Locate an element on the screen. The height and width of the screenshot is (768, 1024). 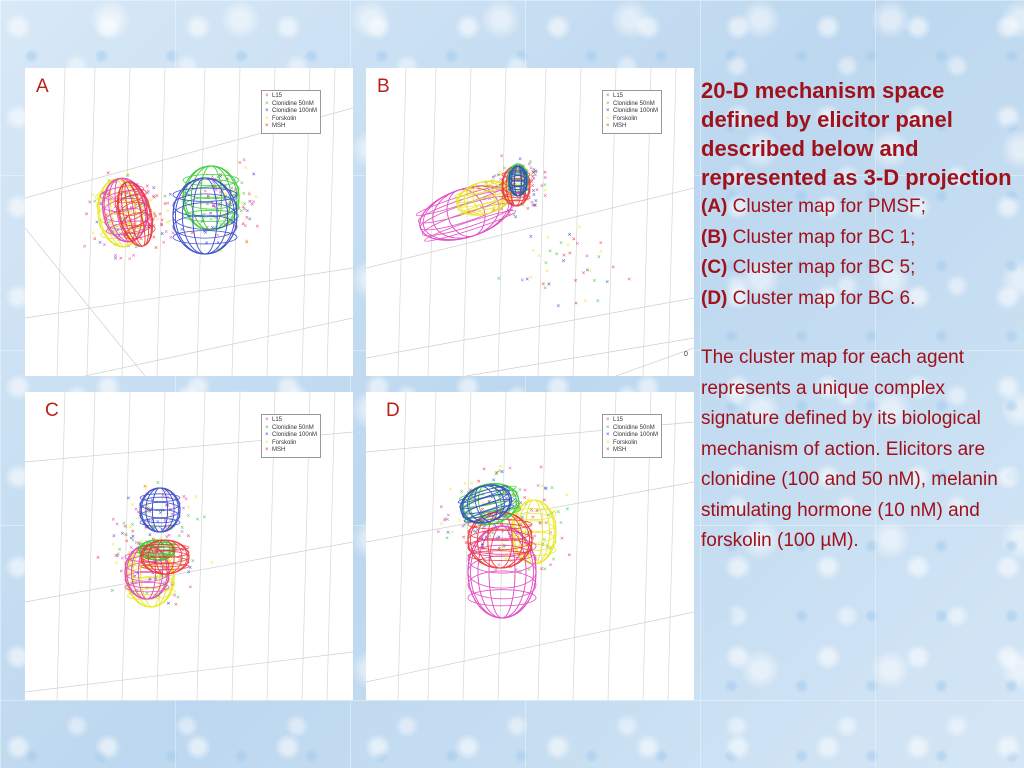
caption-a: (A) Cluster map for PMSF; is located at coordinates (813, 206).